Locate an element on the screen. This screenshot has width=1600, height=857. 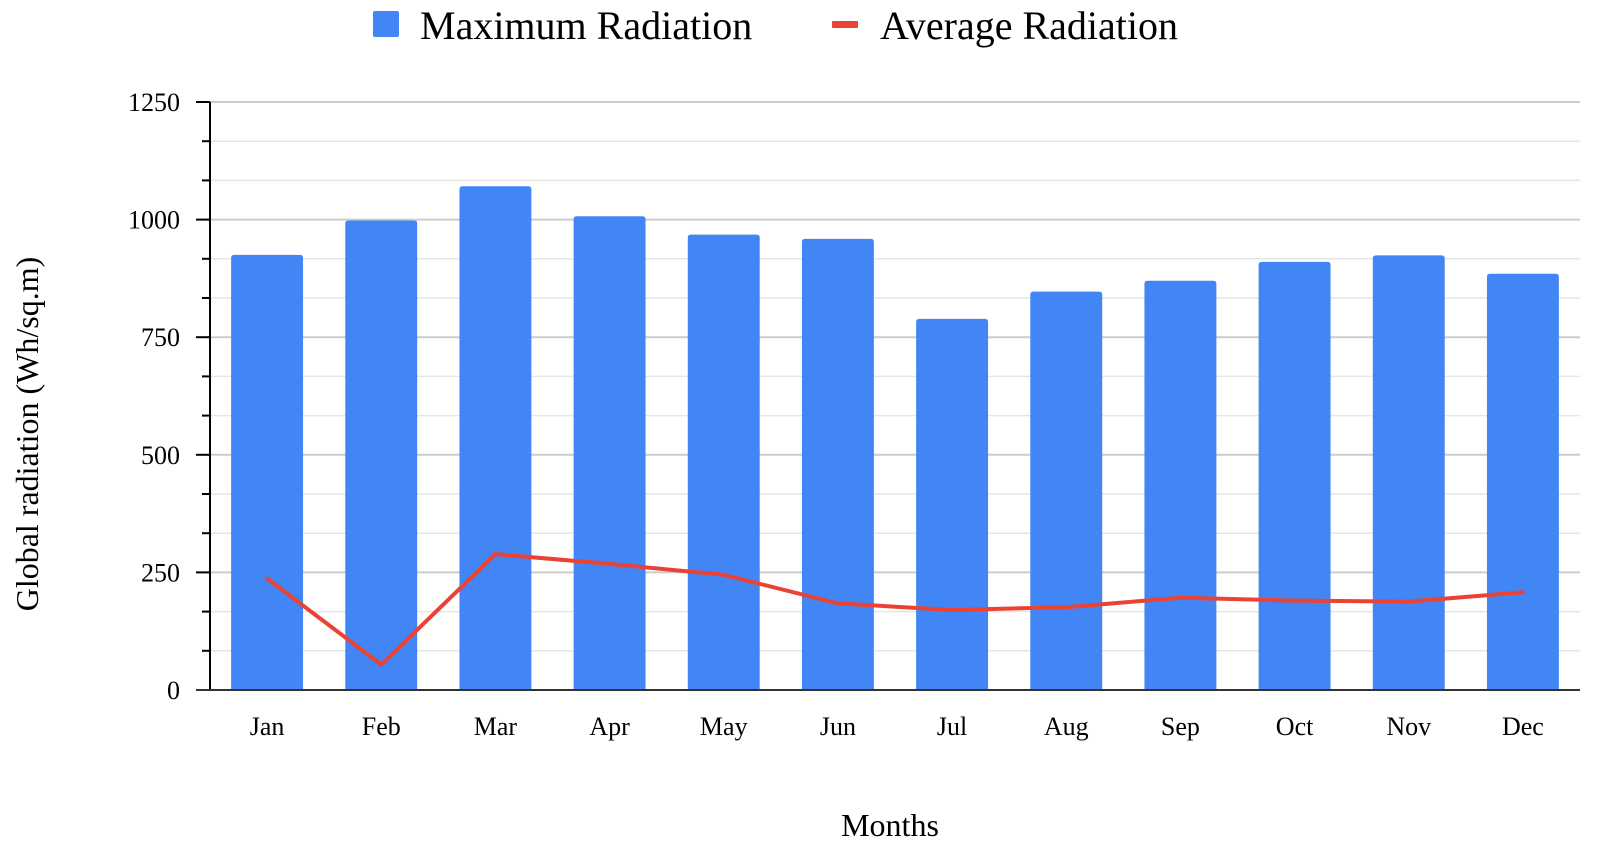
x-tick-label-oct: Oct is located at coordinates (1295, 726).